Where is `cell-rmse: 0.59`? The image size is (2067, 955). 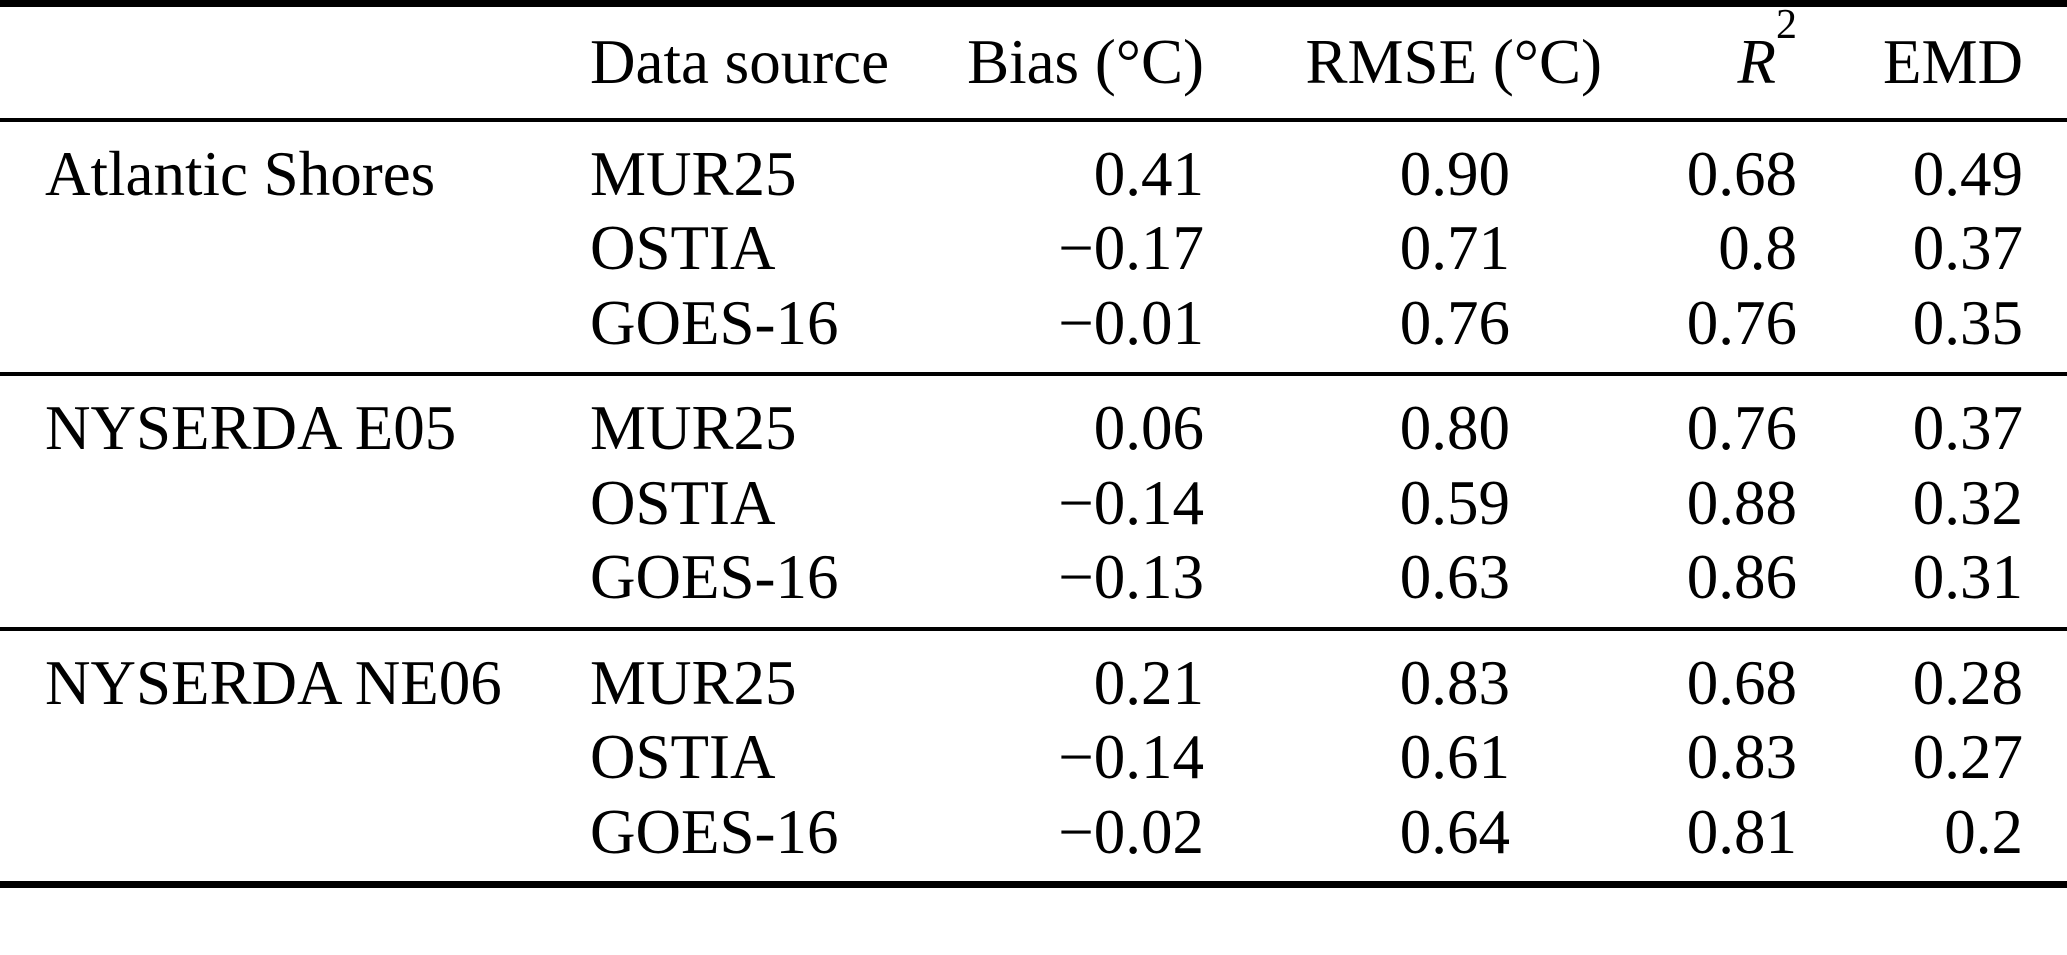 cell-rmse: 0.59 is located at coordinates (1454, 502).